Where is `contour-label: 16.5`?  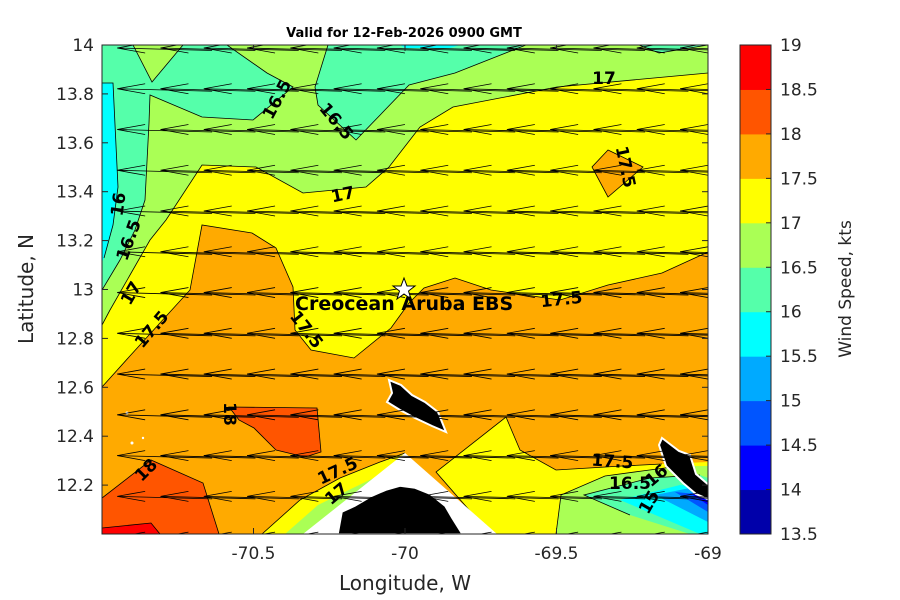 contour-label: 16.5 is located at coordinates (630, 484).